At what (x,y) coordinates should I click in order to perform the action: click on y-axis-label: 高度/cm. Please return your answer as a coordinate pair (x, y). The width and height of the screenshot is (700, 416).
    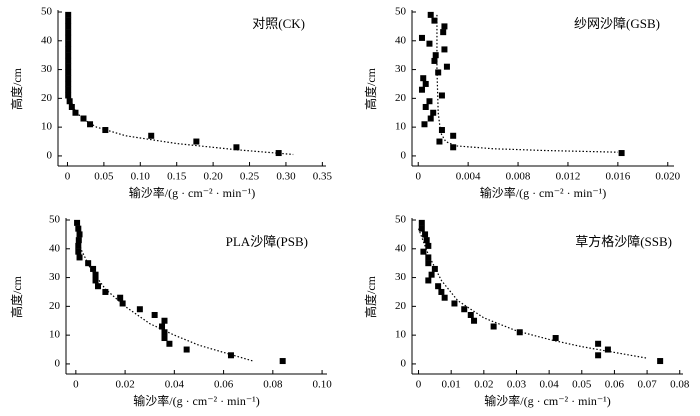
    Looking at the image, I should click on (370, 88).